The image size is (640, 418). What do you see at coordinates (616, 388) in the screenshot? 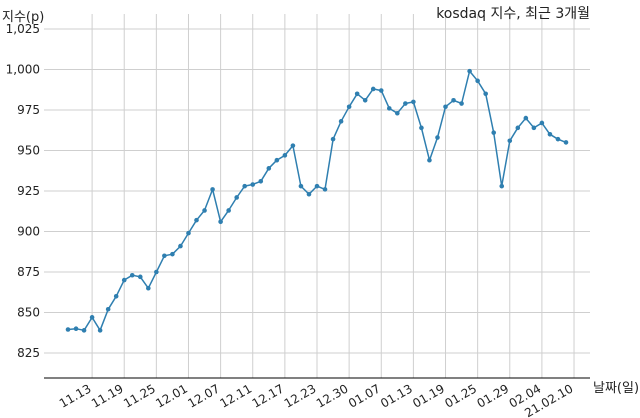
I see `x-axis-label: 날짜(일)` at bounding box center [616, 388].